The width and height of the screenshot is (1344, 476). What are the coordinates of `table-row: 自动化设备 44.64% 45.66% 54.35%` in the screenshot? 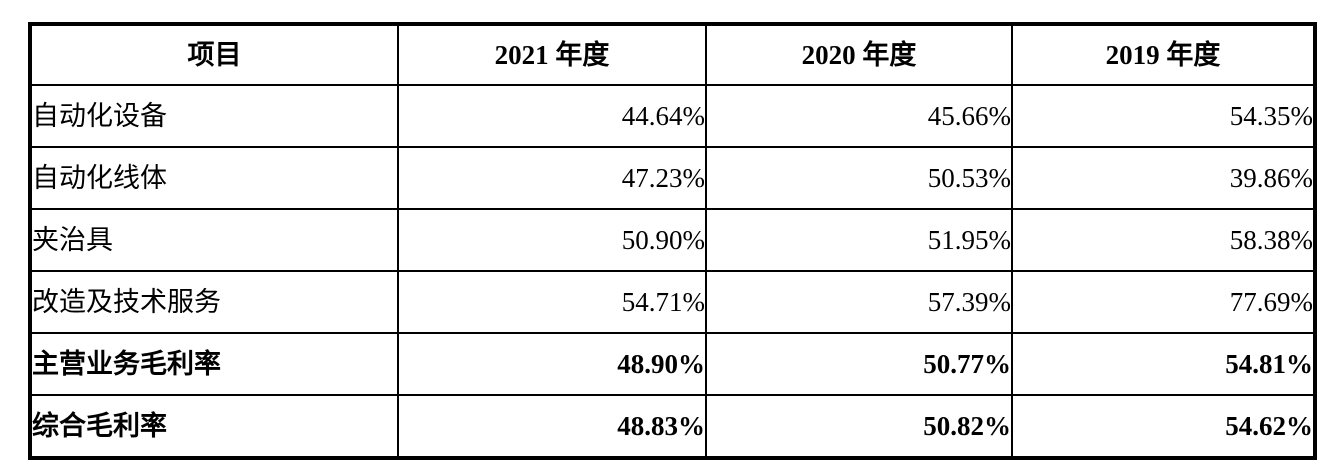 It's located at (672, 116).